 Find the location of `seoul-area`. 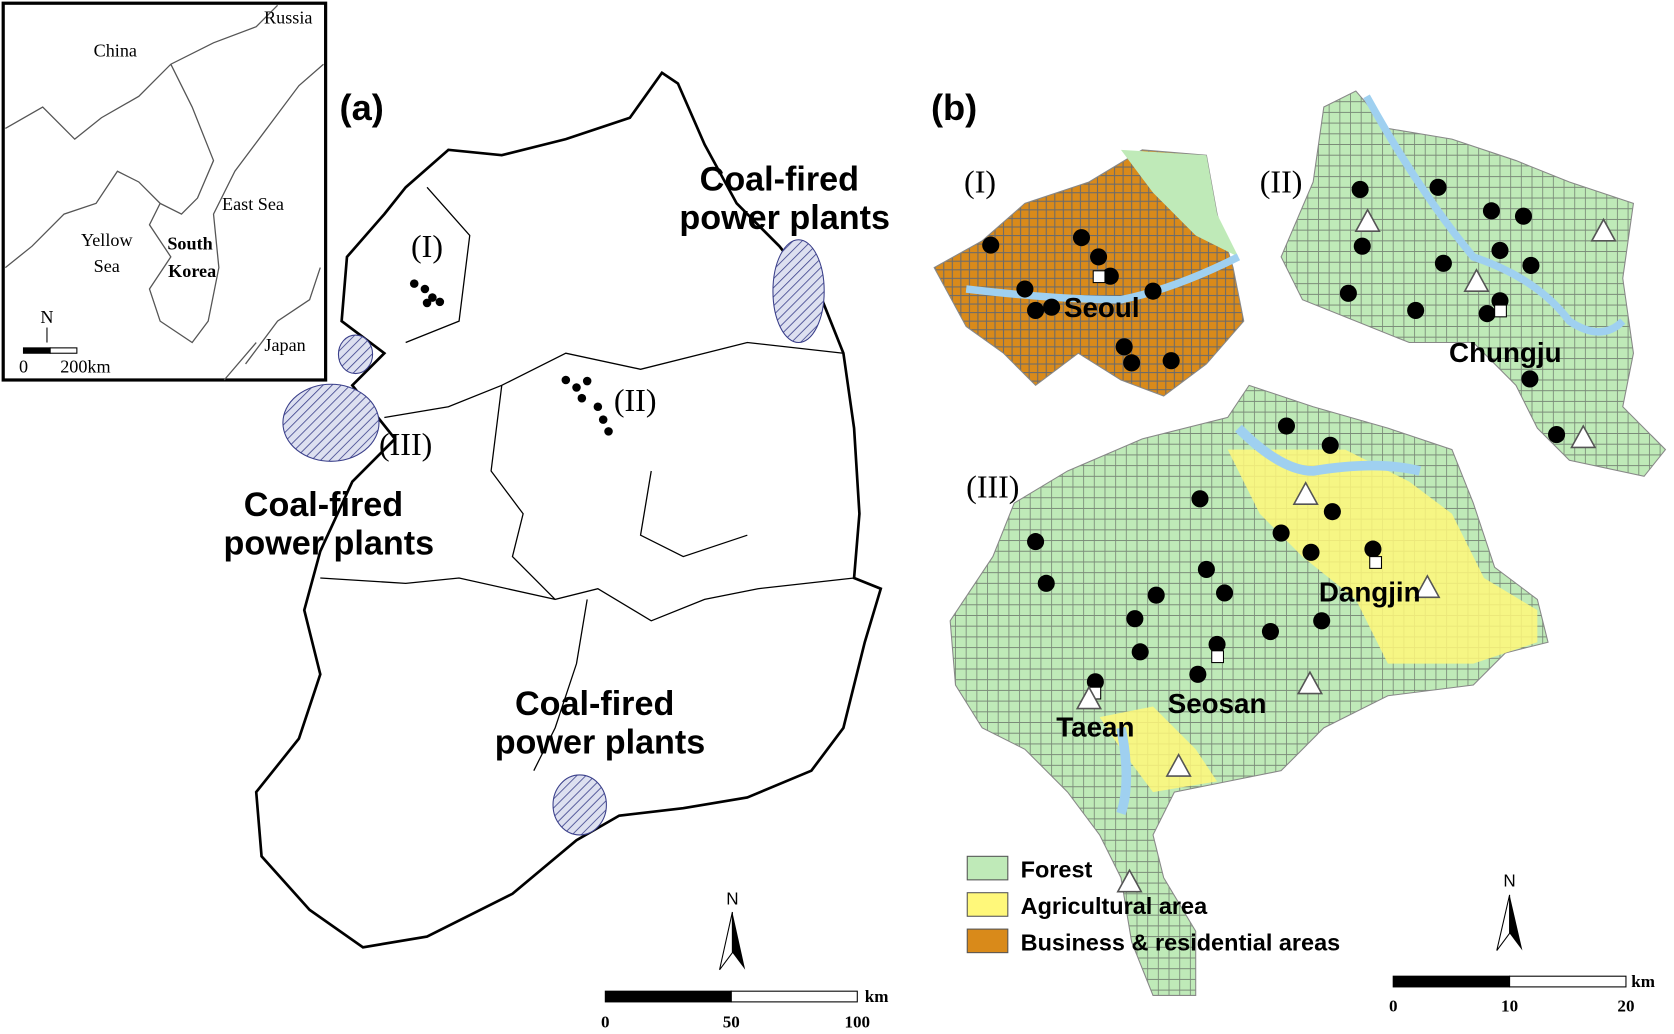

seoul-area is located at coordinates (1089, 273).